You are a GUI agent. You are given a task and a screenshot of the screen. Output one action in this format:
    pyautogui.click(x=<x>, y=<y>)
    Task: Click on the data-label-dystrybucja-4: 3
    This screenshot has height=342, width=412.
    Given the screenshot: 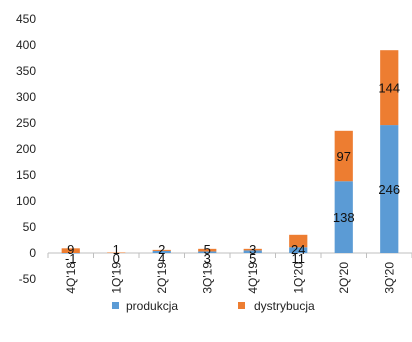 What is the action you would take?
    pyautogui.click(x=252, y=249)
    